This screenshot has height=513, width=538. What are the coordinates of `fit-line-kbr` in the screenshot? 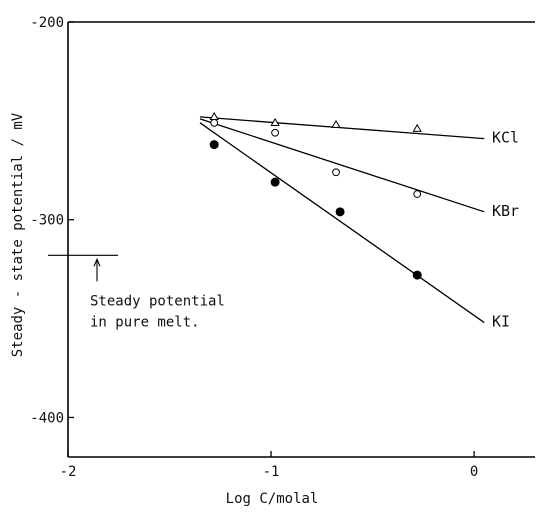 It's located at (342, 165).